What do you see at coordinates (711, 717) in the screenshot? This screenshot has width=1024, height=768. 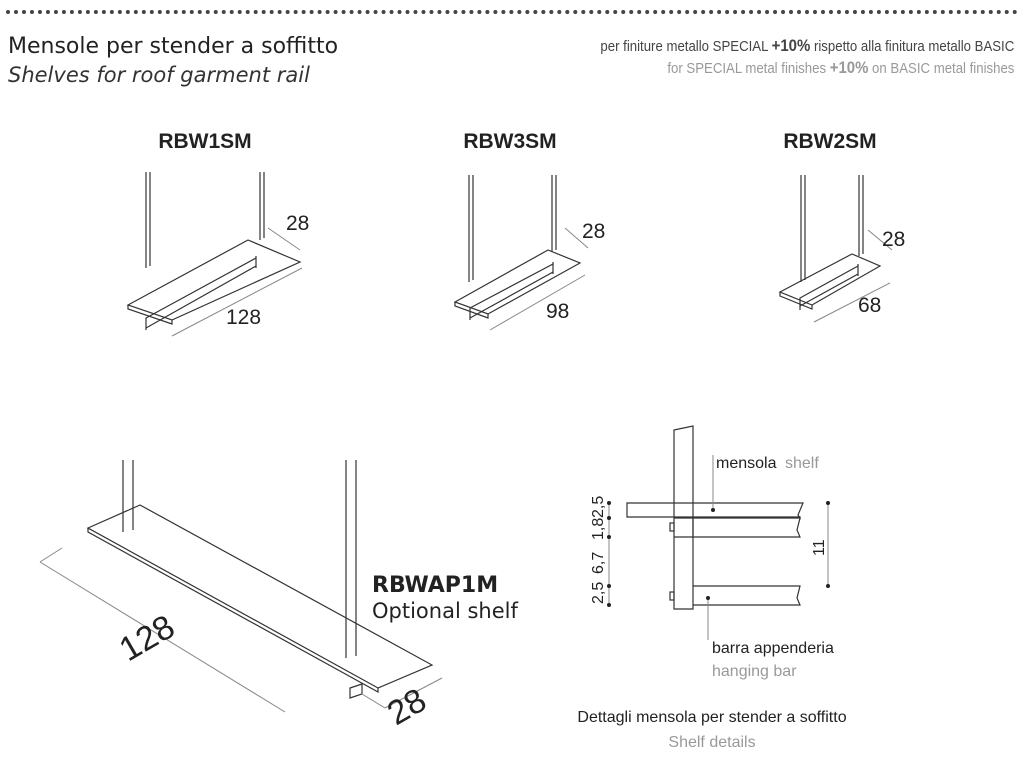 I see `detail-caption-it: Dettagli mensola per stender a soffitto` at bounding box center [711, 717].